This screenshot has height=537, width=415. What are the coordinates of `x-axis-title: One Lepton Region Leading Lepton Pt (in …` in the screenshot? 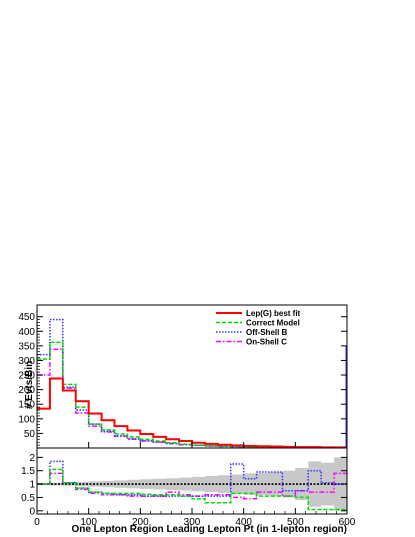 It's located at (209, 529).